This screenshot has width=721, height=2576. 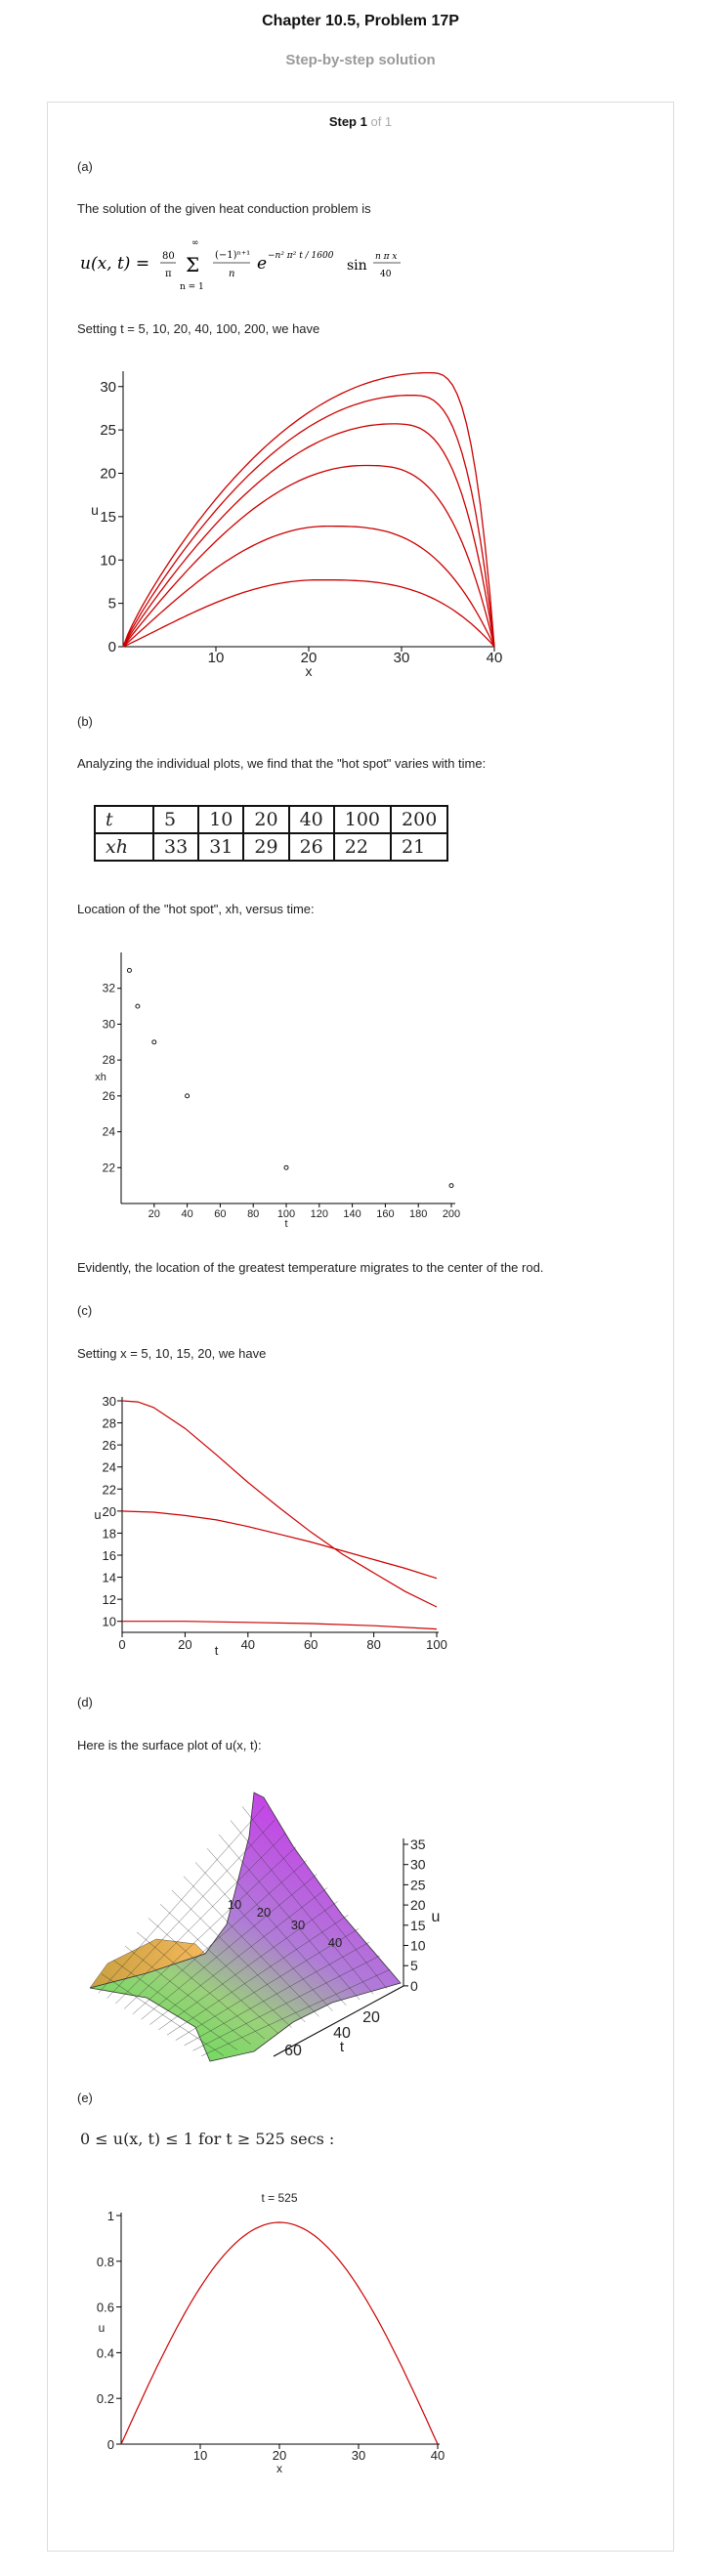 I want to click on x-tick-label: 140, so click(x=352, y=1214).